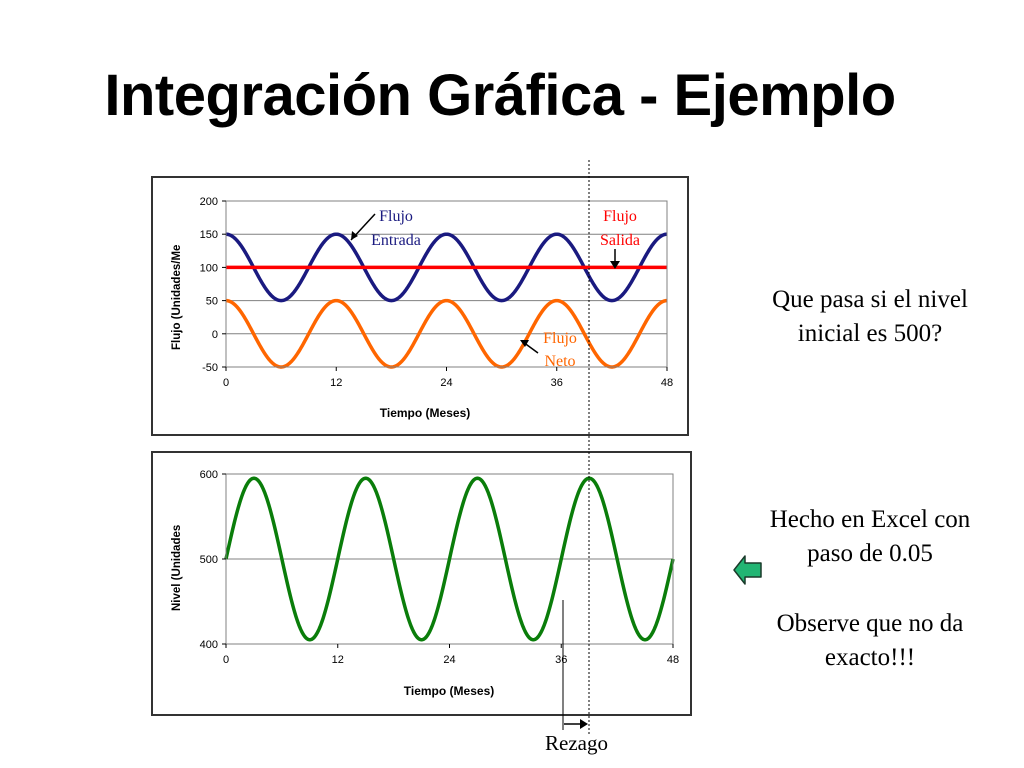 The image size is (1024, 768). I want to click on annotation-salida-line1: Flujo, so click(620, 216).